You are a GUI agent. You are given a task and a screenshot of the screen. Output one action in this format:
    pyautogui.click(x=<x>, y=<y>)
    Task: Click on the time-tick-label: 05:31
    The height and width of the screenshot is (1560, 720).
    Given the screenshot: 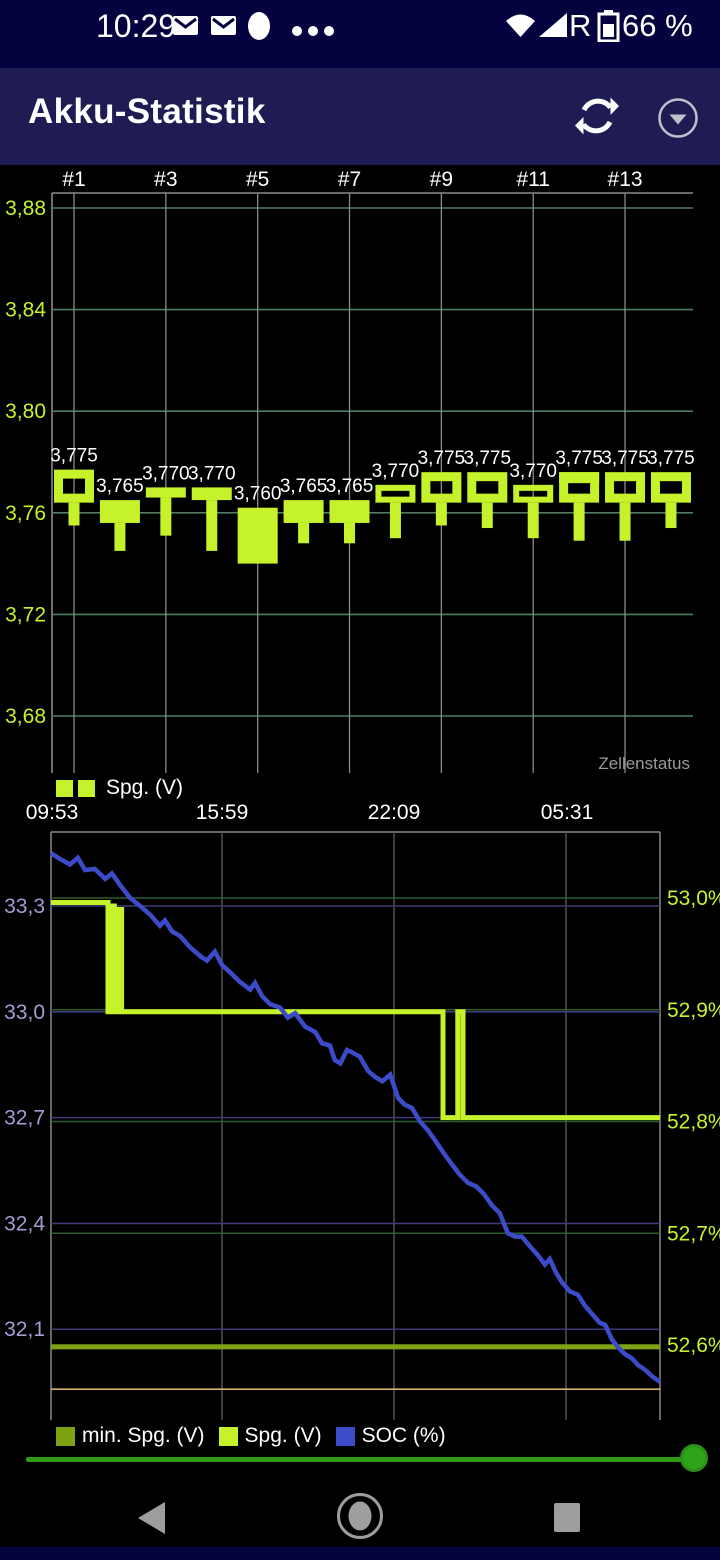 What is the action you would take?
    pyautogui.click(x=567, y=812)
    